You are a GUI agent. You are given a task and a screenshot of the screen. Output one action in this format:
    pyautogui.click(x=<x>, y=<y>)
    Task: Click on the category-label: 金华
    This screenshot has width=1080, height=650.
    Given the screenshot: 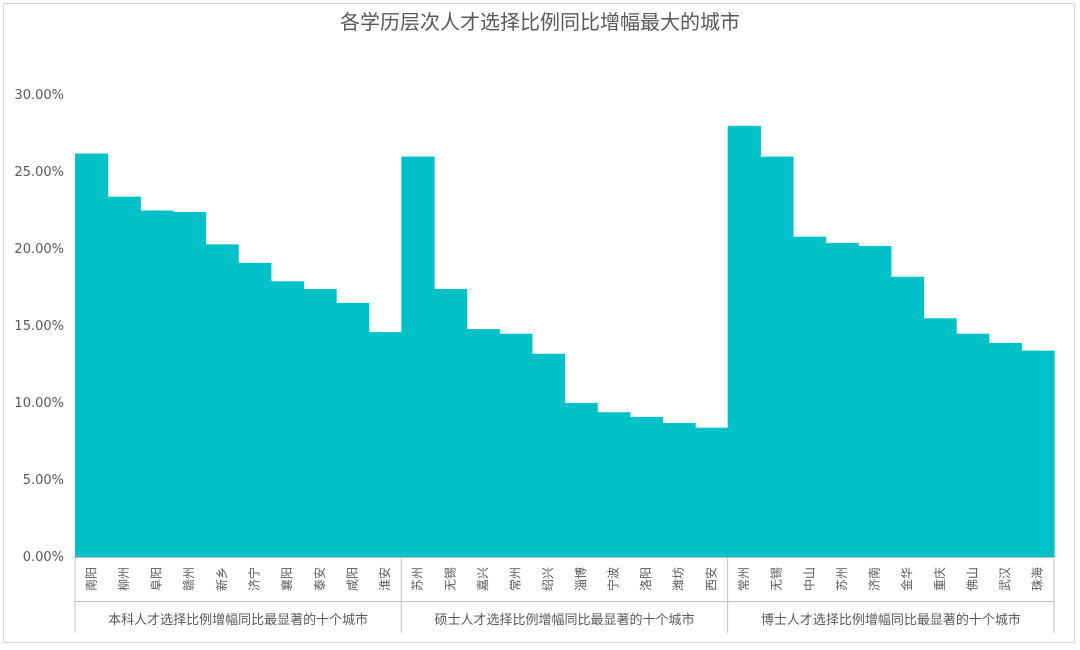 What is the action you would take?
    pyautogui.click(x=906, y=579)
    